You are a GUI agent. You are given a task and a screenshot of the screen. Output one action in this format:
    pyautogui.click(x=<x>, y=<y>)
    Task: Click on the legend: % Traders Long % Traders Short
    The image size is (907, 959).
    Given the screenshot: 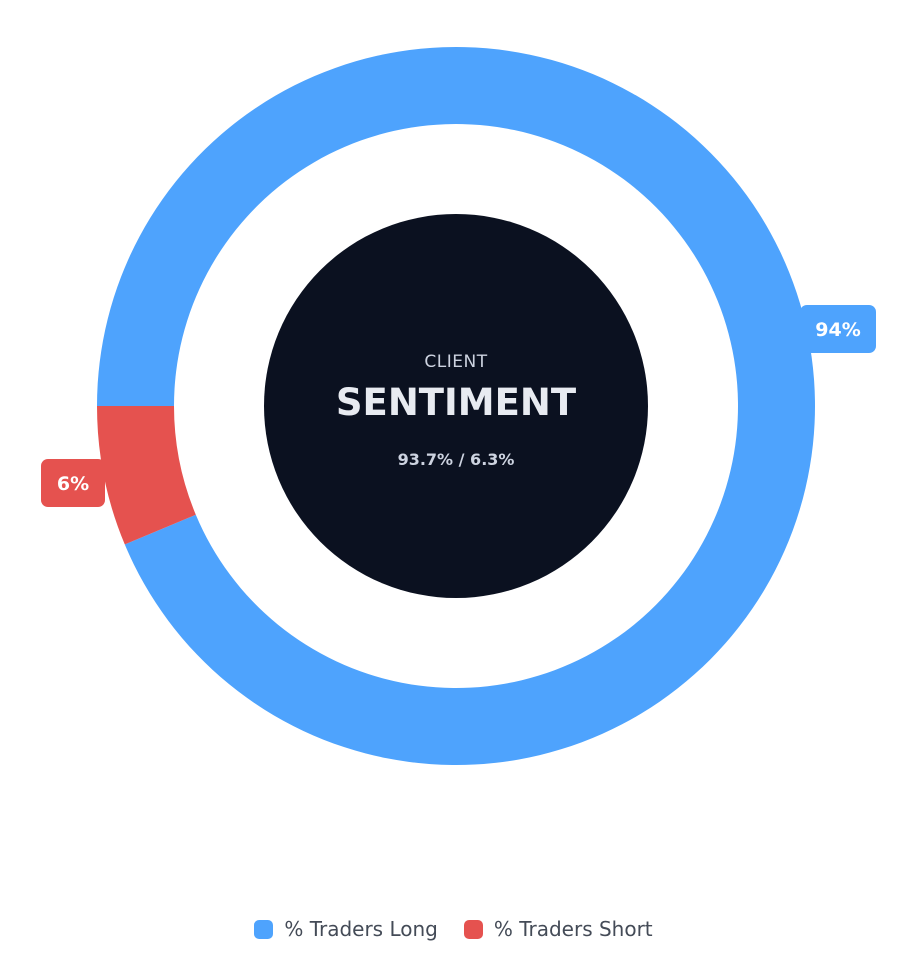 What is the action you would take?
    pyautogui.click(x=453, y=929)
    